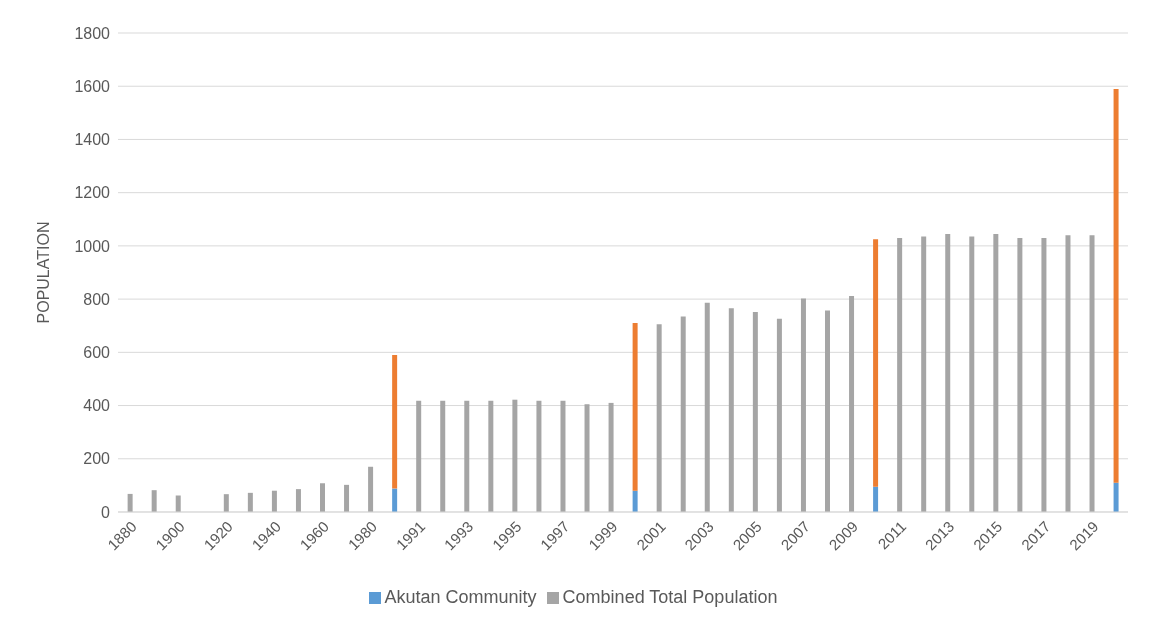 This screenshot has width=1160, height=633. I want to click on y-tick-label: 400, so click(97, 406).